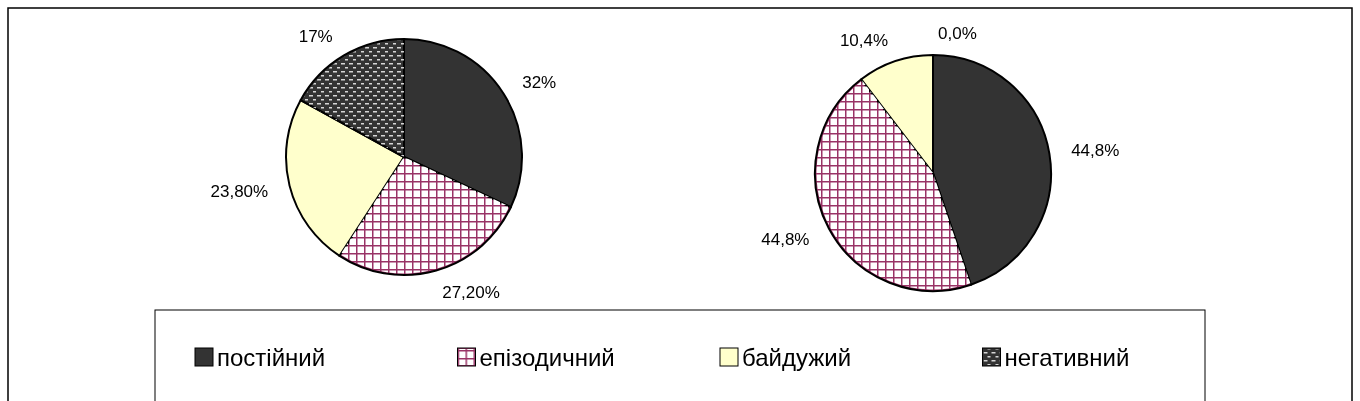  I want to click on data-label: 17%, so click(315, 37).